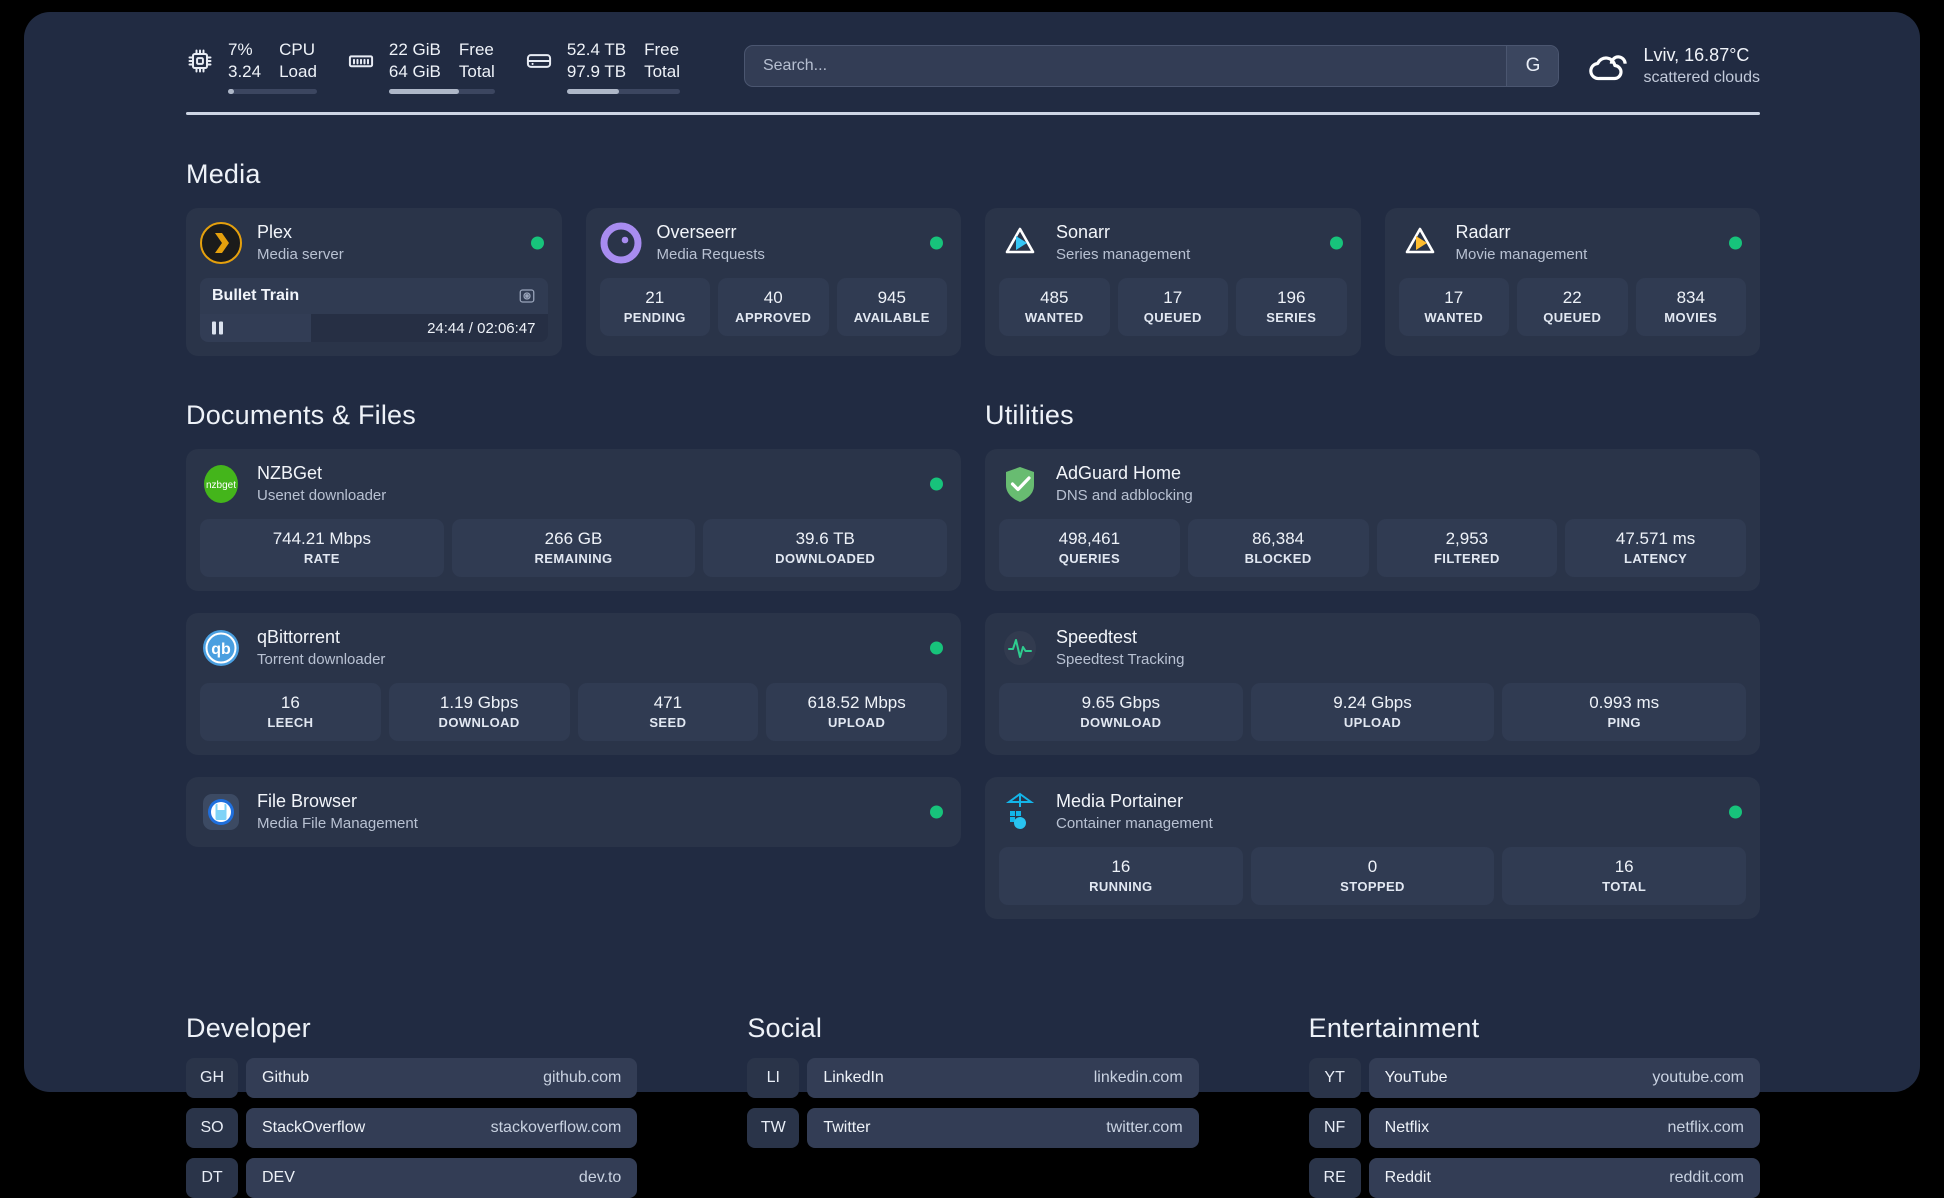  I want to click on cast-icon, so click(527, 296).